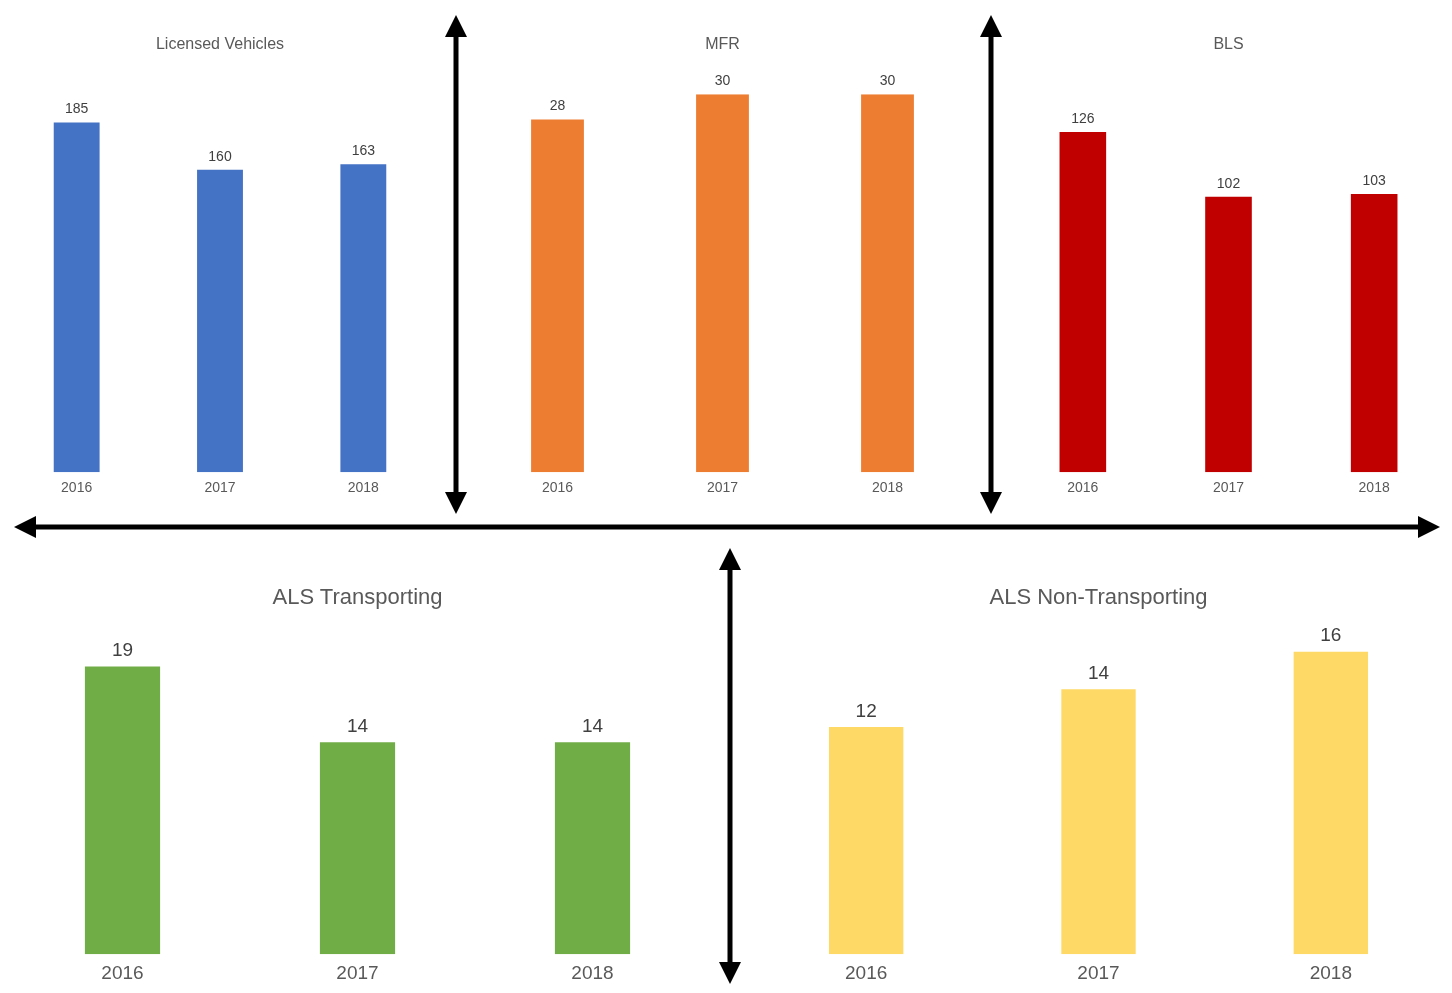 This screenshot has width=1452, height=993. I want to click on chart-title: ALS Transporting, so click(357, 597).